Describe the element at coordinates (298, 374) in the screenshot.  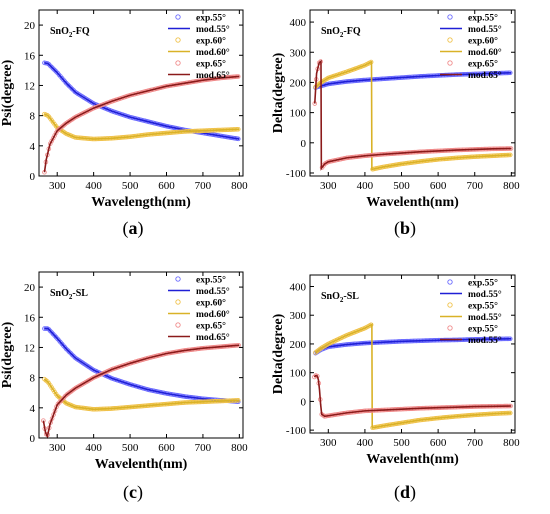
I see `y-tick-label: 100` at that location.